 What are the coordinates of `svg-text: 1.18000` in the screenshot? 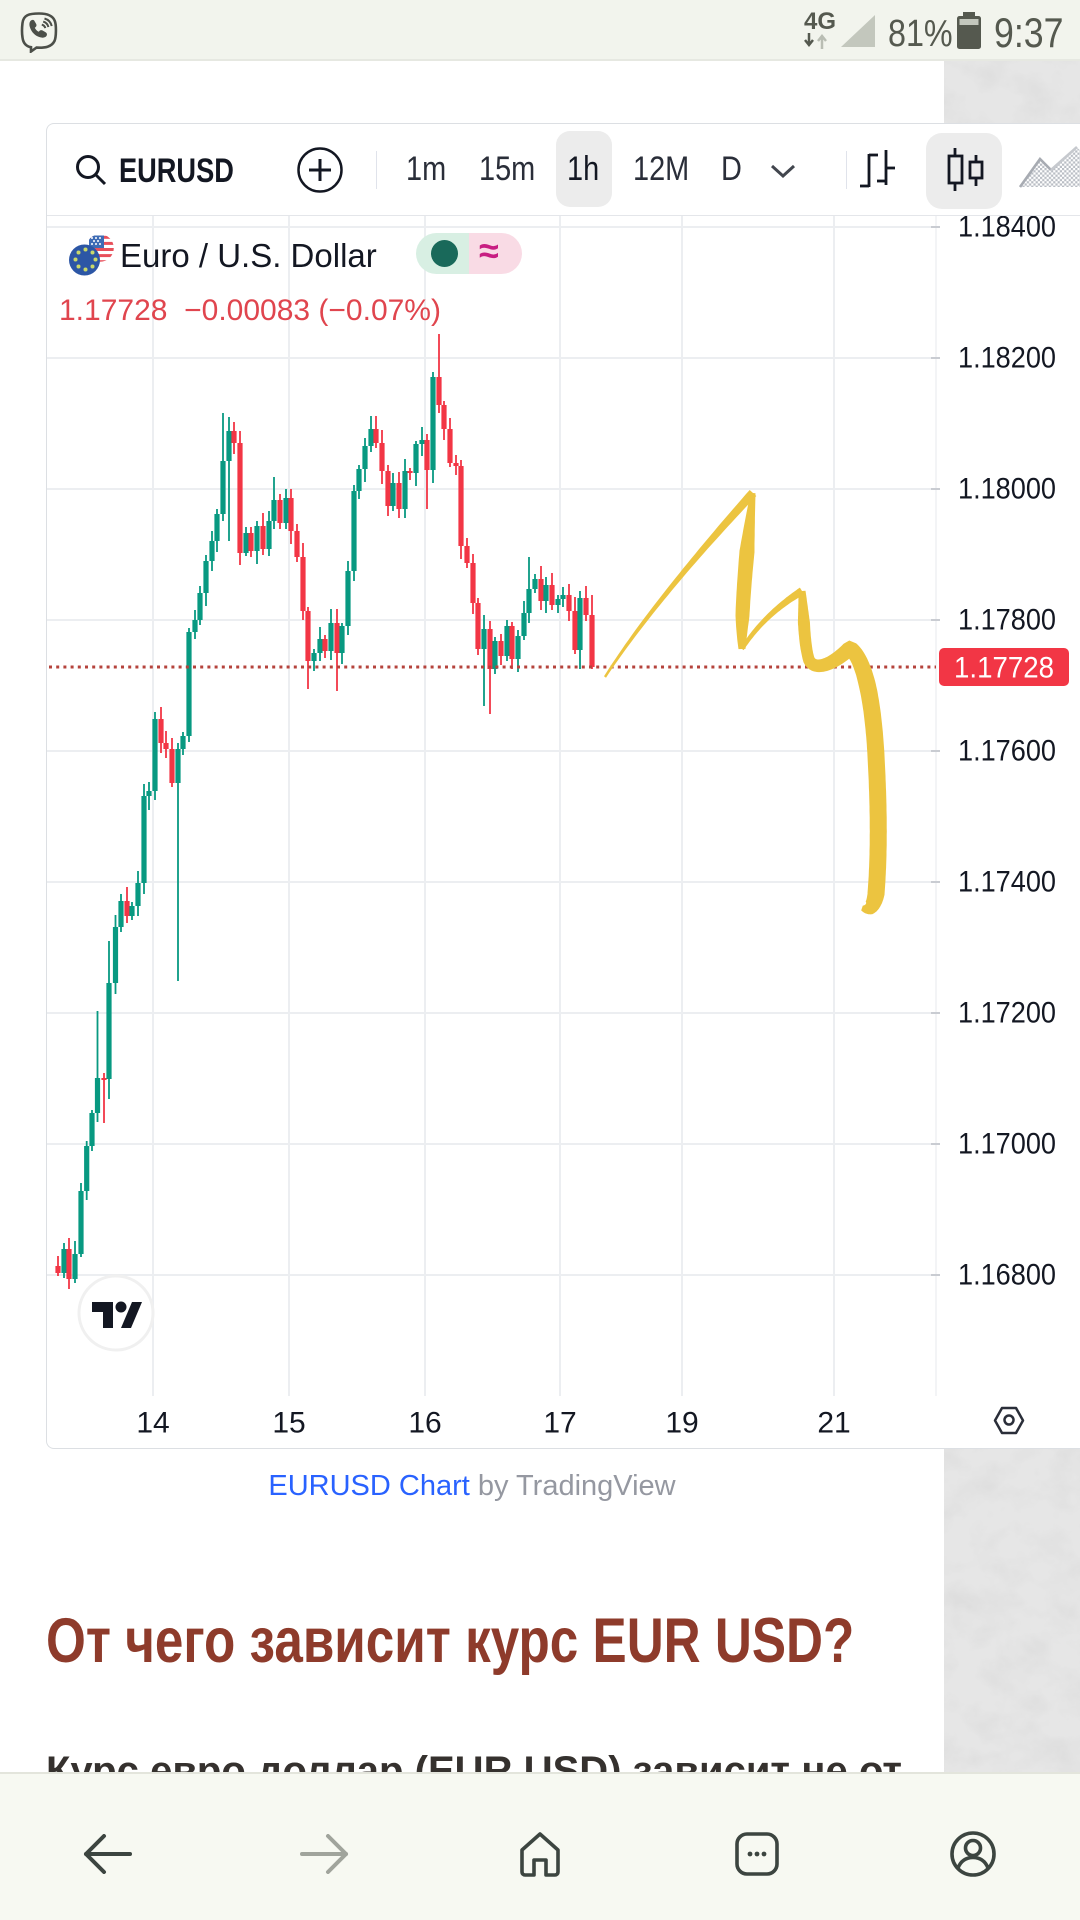 It's located at (1007, 489).